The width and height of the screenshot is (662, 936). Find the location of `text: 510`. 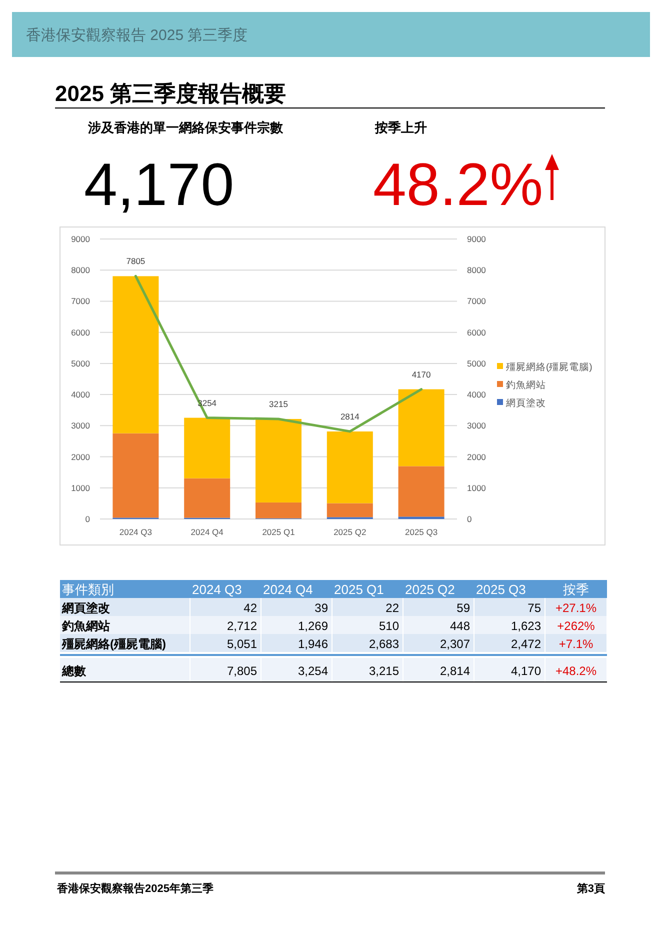

text: 510 is located at coordinates (388, 626).